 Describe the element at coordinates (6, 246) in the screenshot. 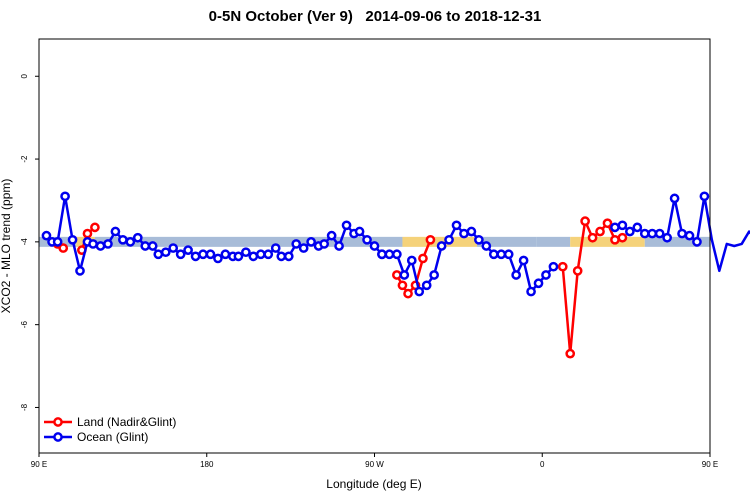

I see `y-axis-title: XCO2 - MLO trend (ppm)` at that location.